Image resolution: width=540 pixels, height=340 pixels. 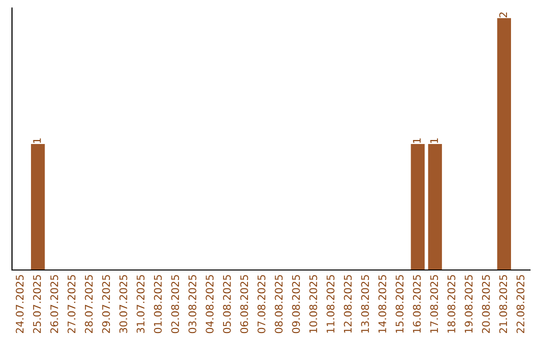 I want to click on x-tick-label: 17.08.2025, so click(x=434, y=304).